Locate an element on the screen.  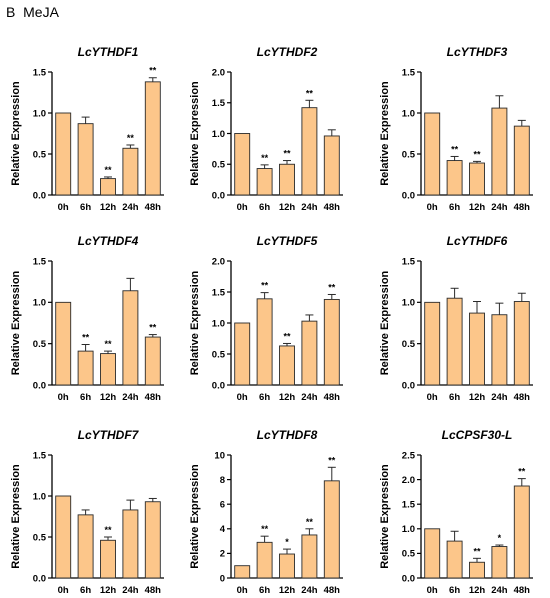
significance-label: * is located at coordinates (500, 538).